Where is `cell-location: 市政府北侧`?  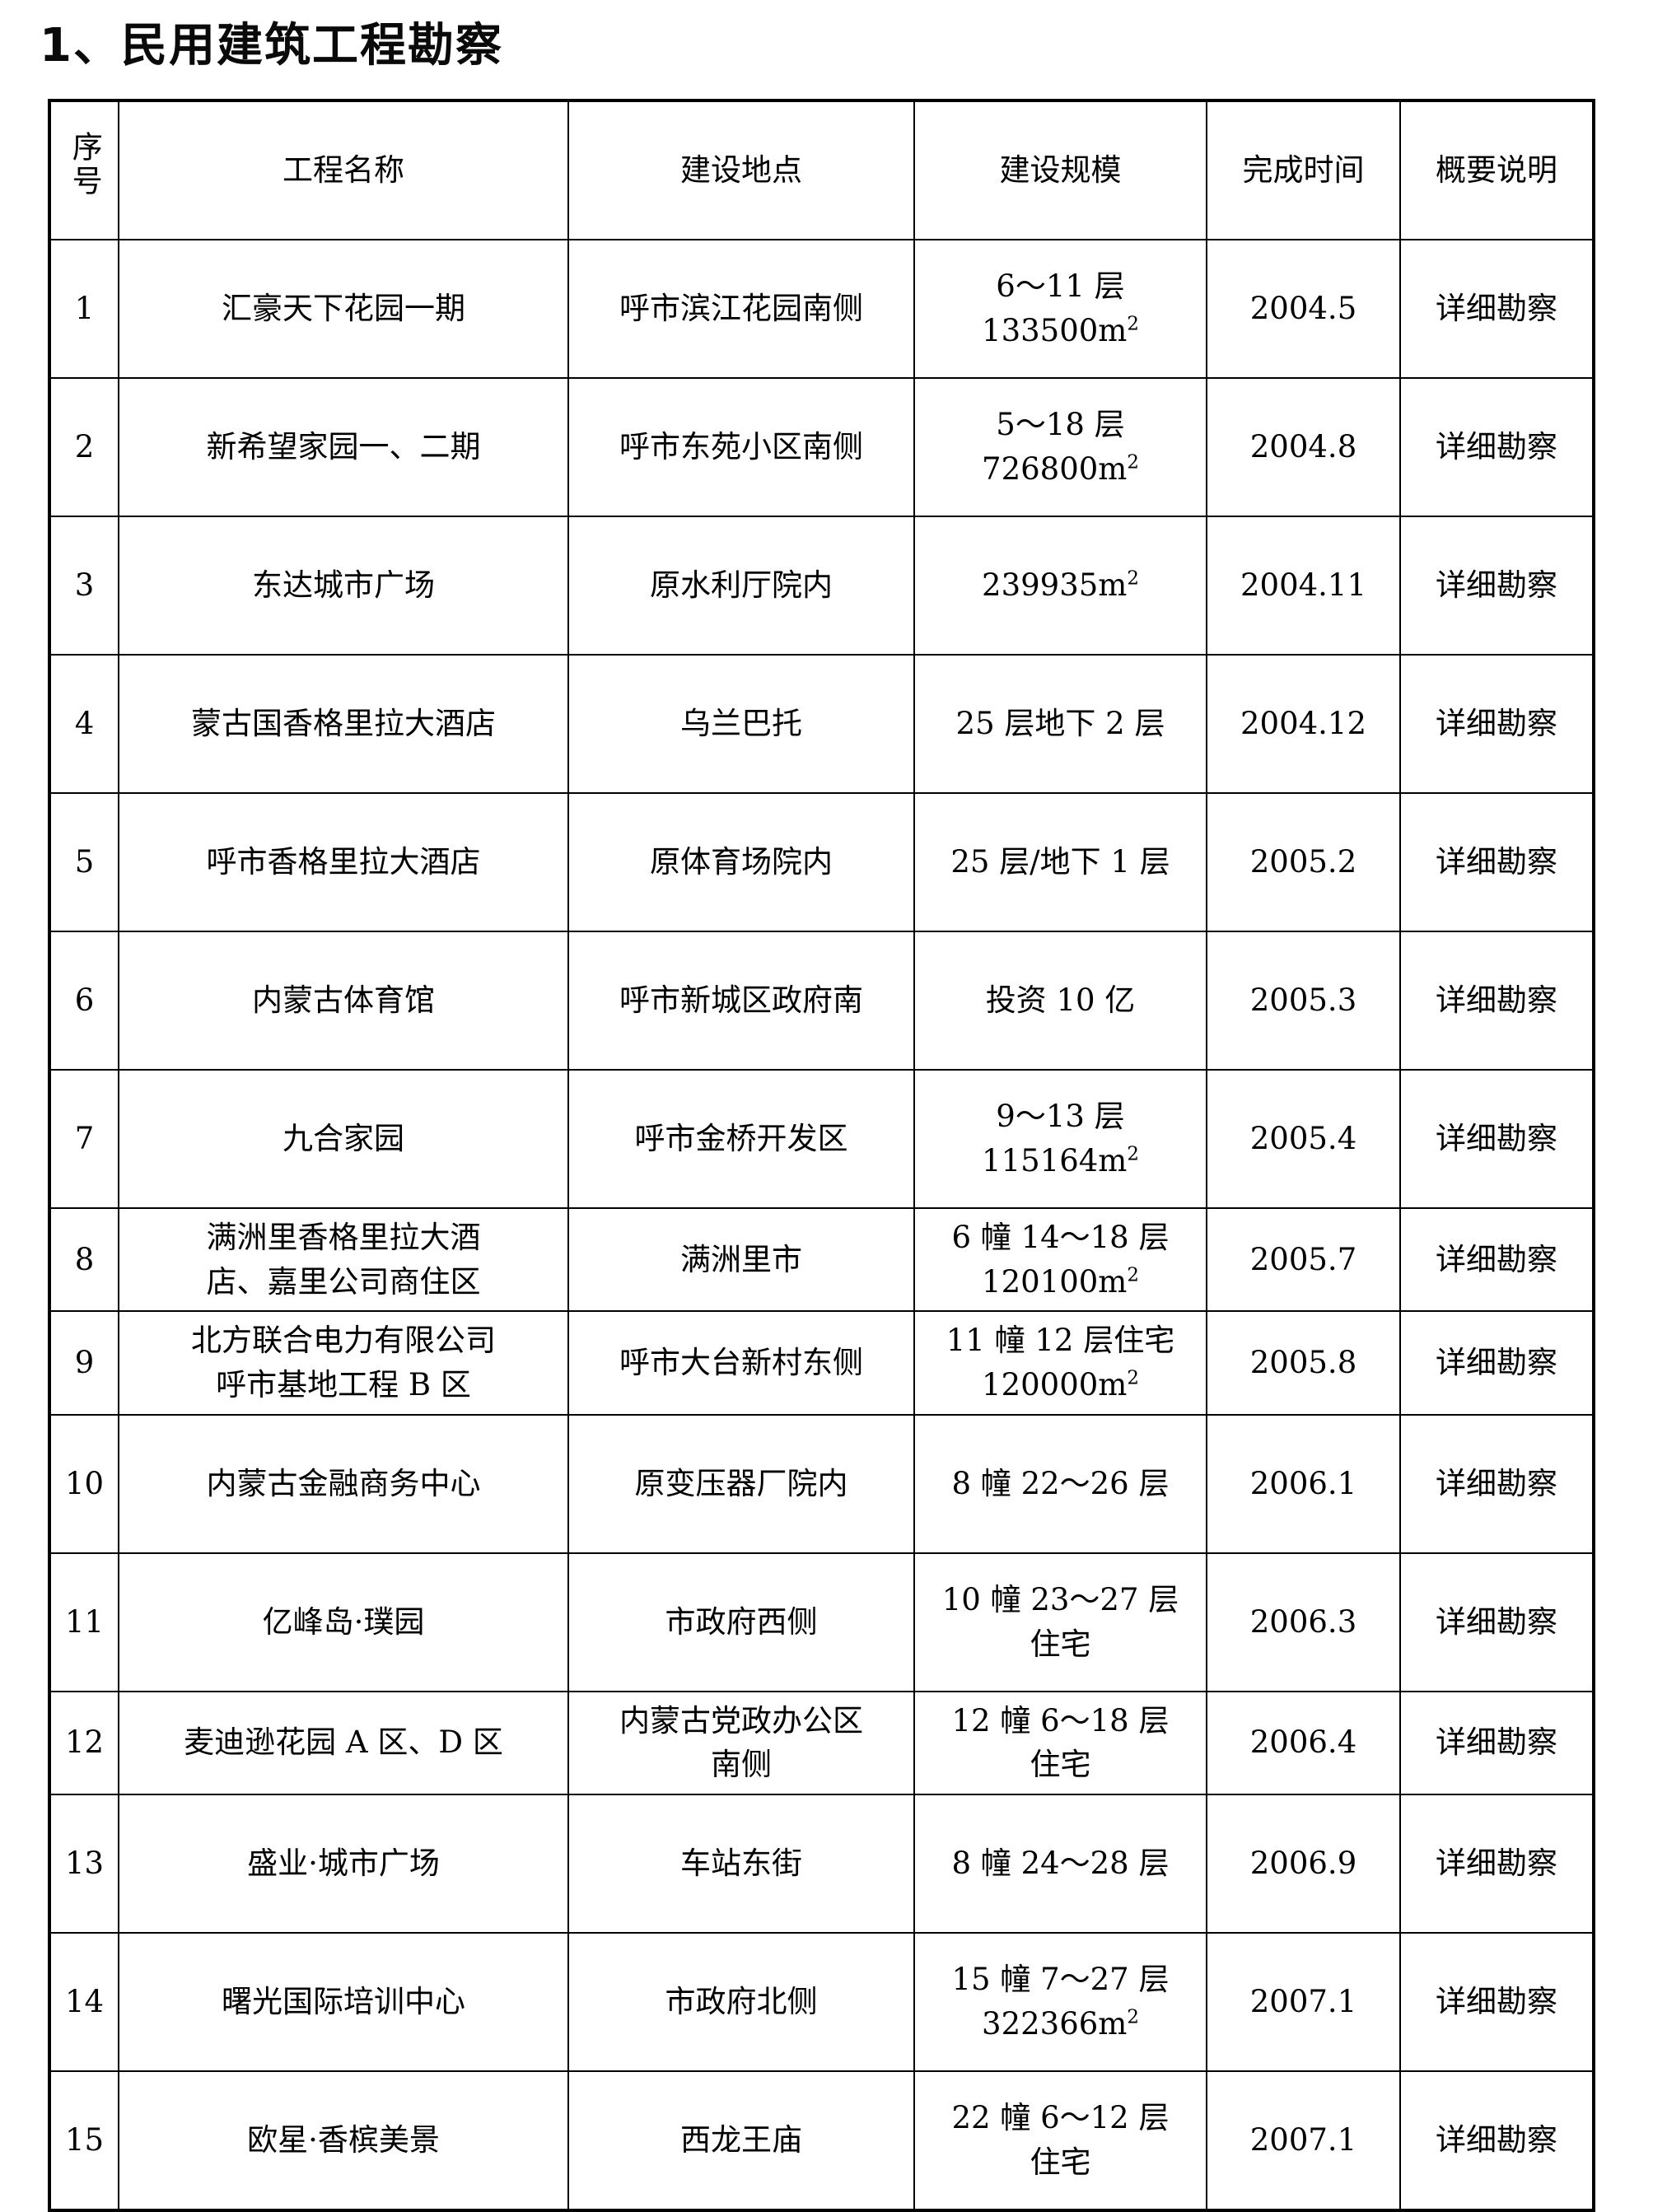 cell-location: 市政府北侧 is located at coordinates (741, 2001).